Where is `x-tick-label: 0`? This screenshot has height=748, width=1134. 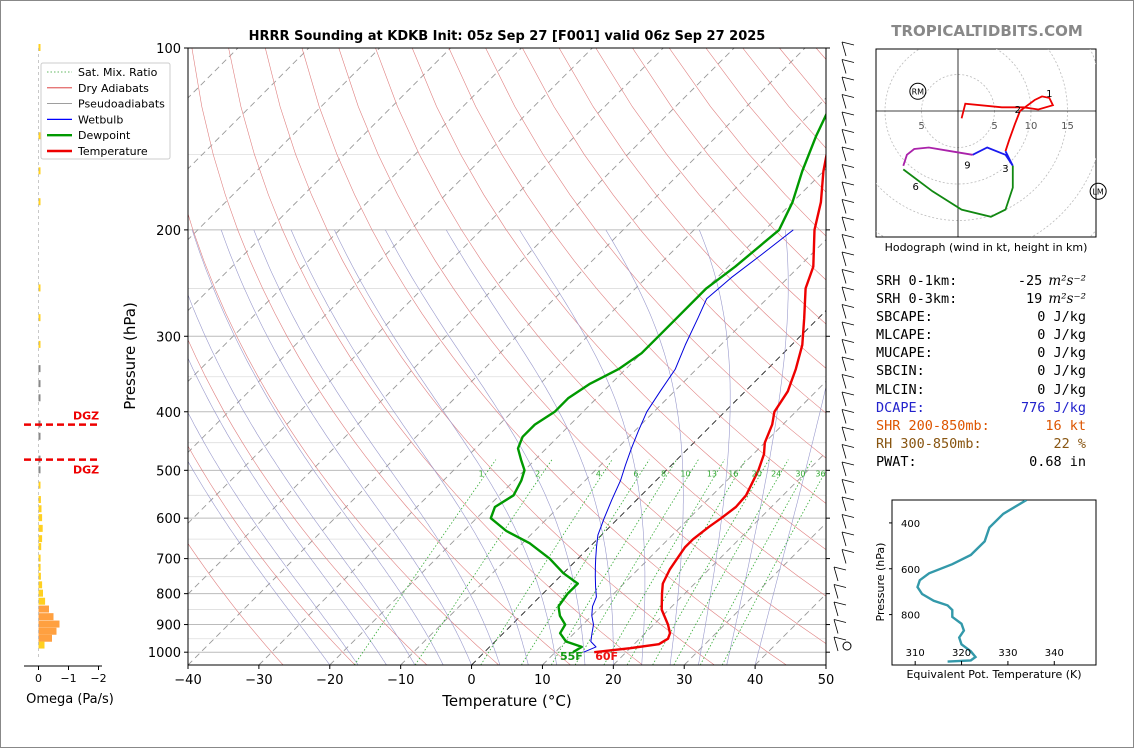 x-tick-label: 0 is located at coordinates (471, 680).